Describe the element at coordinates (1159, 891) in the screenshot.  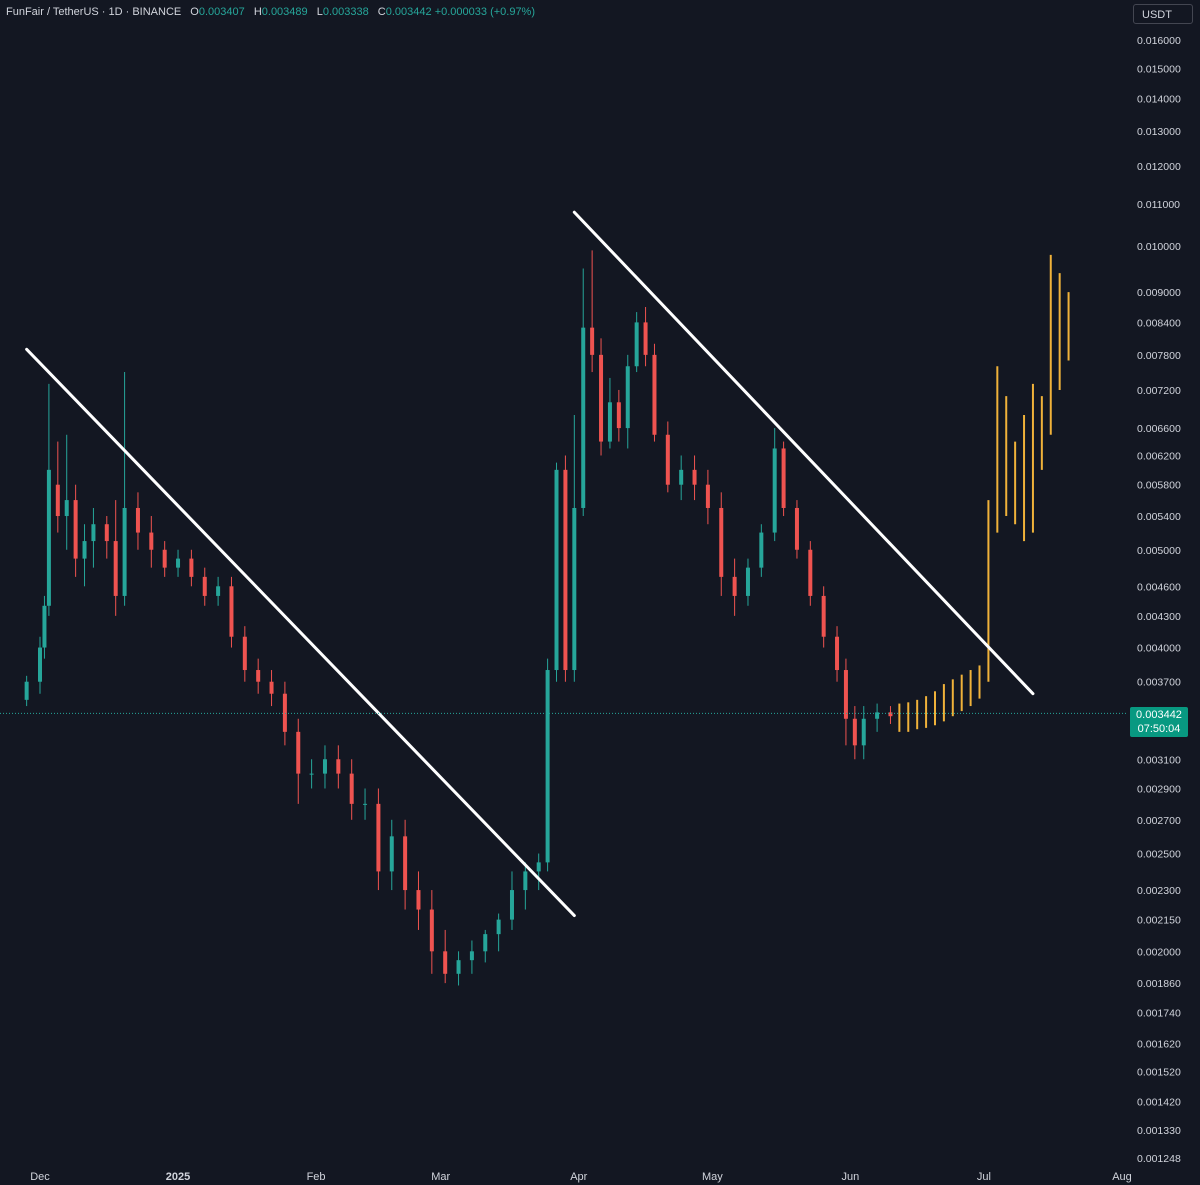
I see `price-tick-label: 0.002300` at that location.